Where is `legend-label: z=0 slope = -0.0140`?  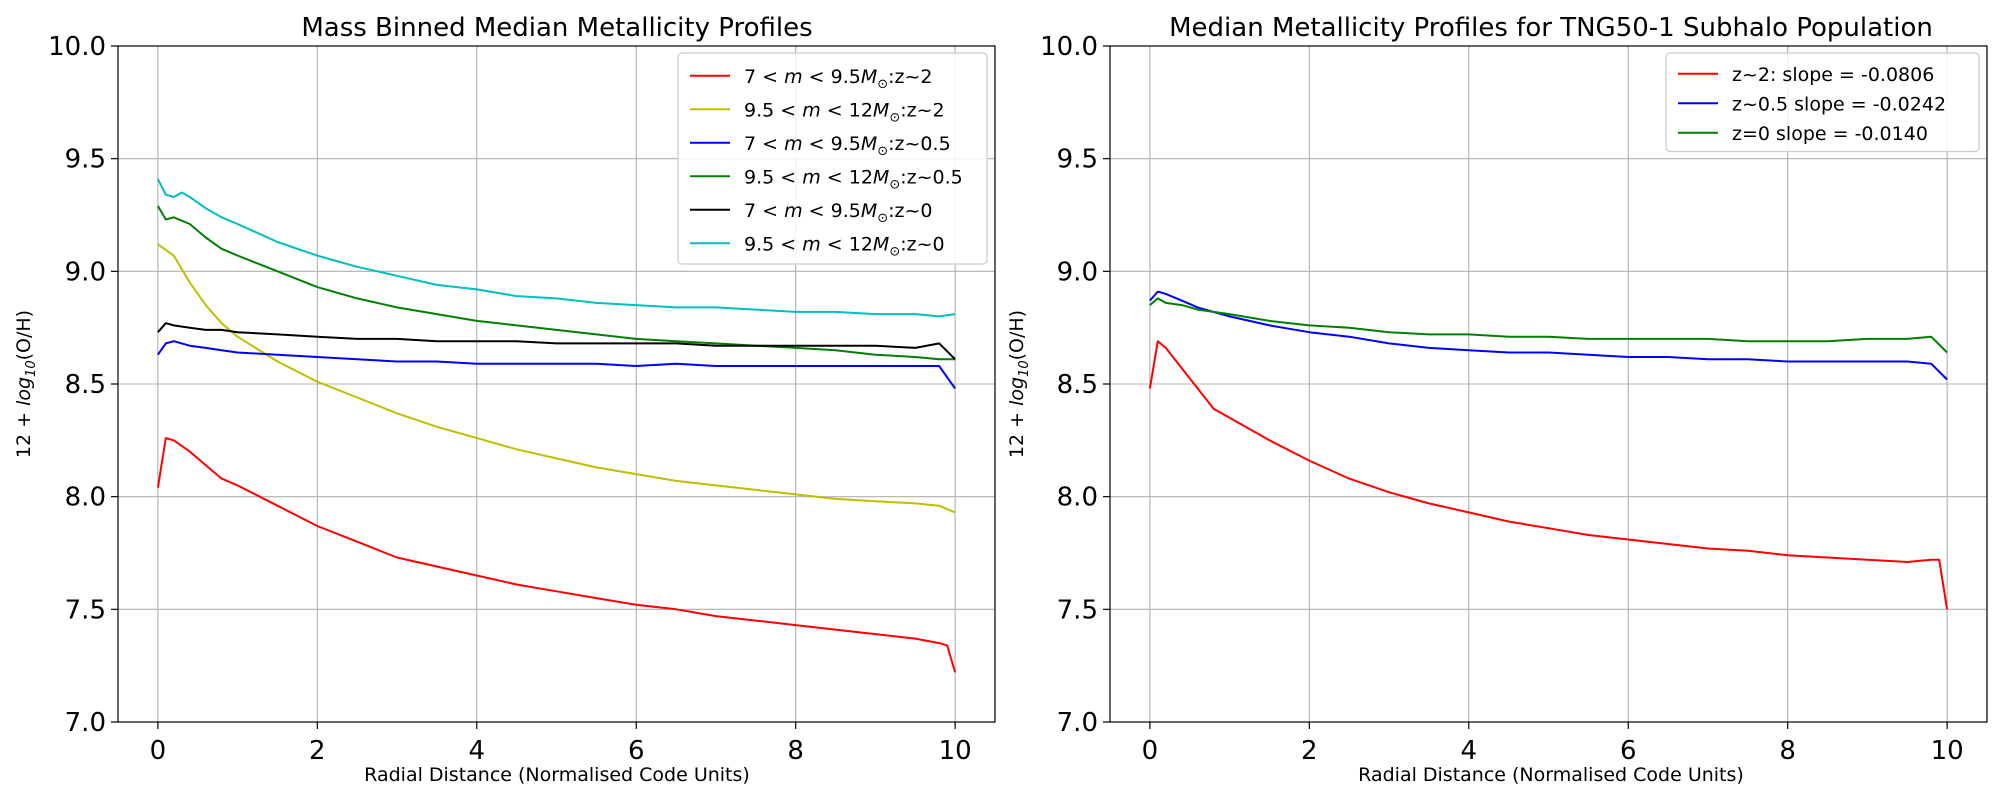 legend-label: z=0 slope = -0.0140 is located at coordinates (1830, 134).